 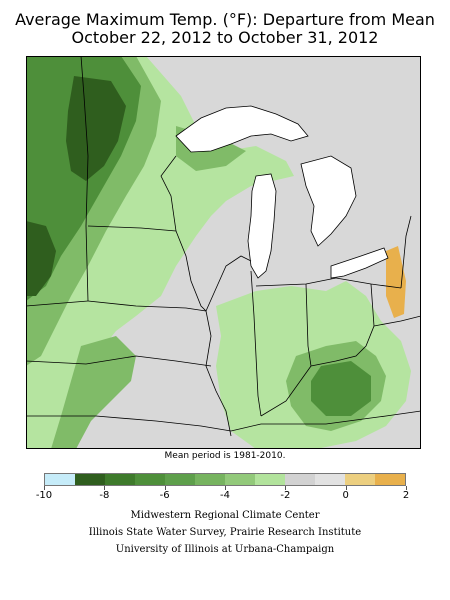 What do you see at coordinates (96, 128) in the screenshot?
I see `darkest-green-zone-minnesota` at bounding box center [96, 128].